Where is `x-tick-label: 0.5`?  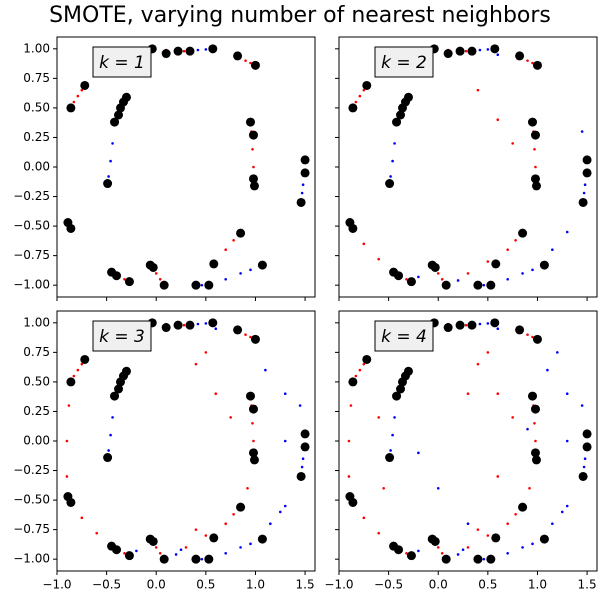 x-tick-label: 0.5 is located at coordinates (205, 585).